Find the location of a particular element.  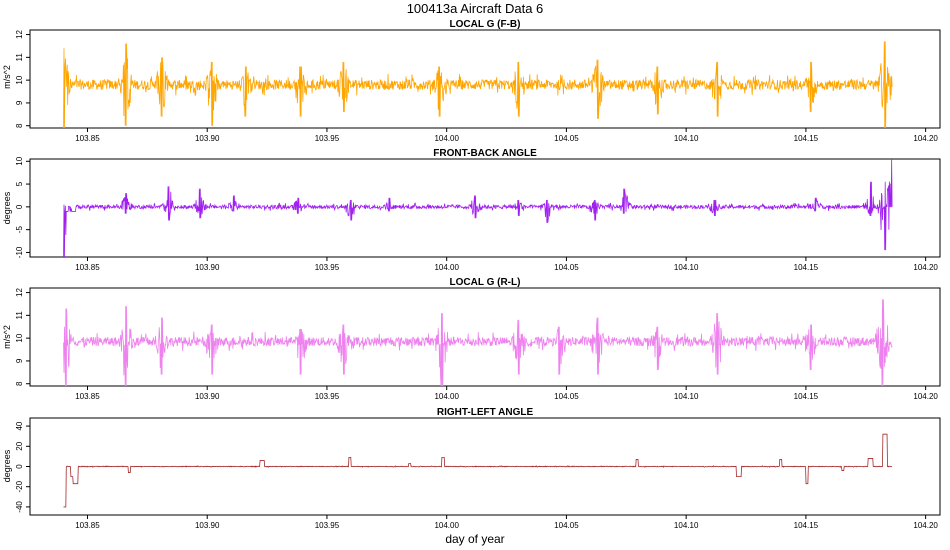

y-tick-label: 40 is located at coordinates (19, 425).